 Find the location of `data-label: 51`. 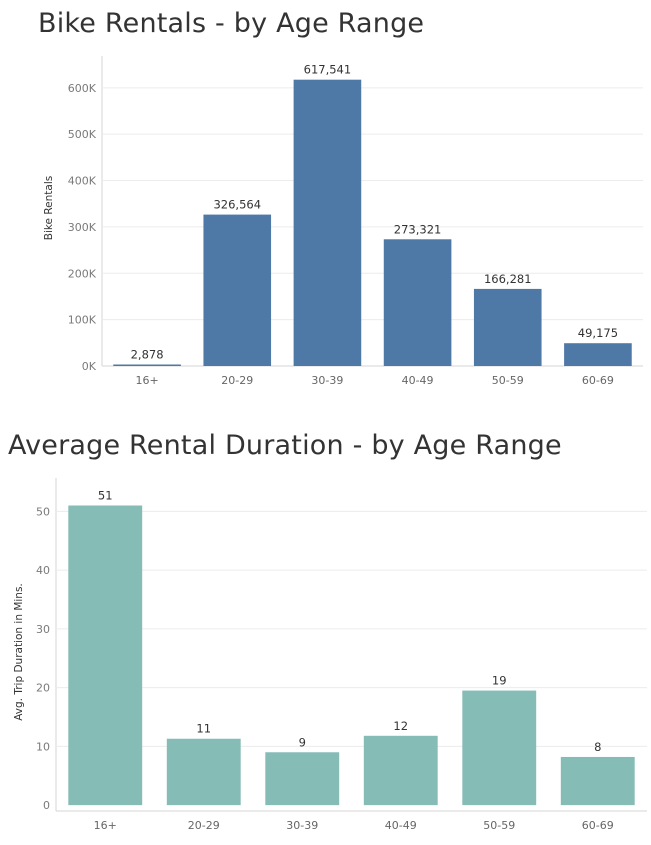

data-label: 51 is located at coordinates (105, 496).